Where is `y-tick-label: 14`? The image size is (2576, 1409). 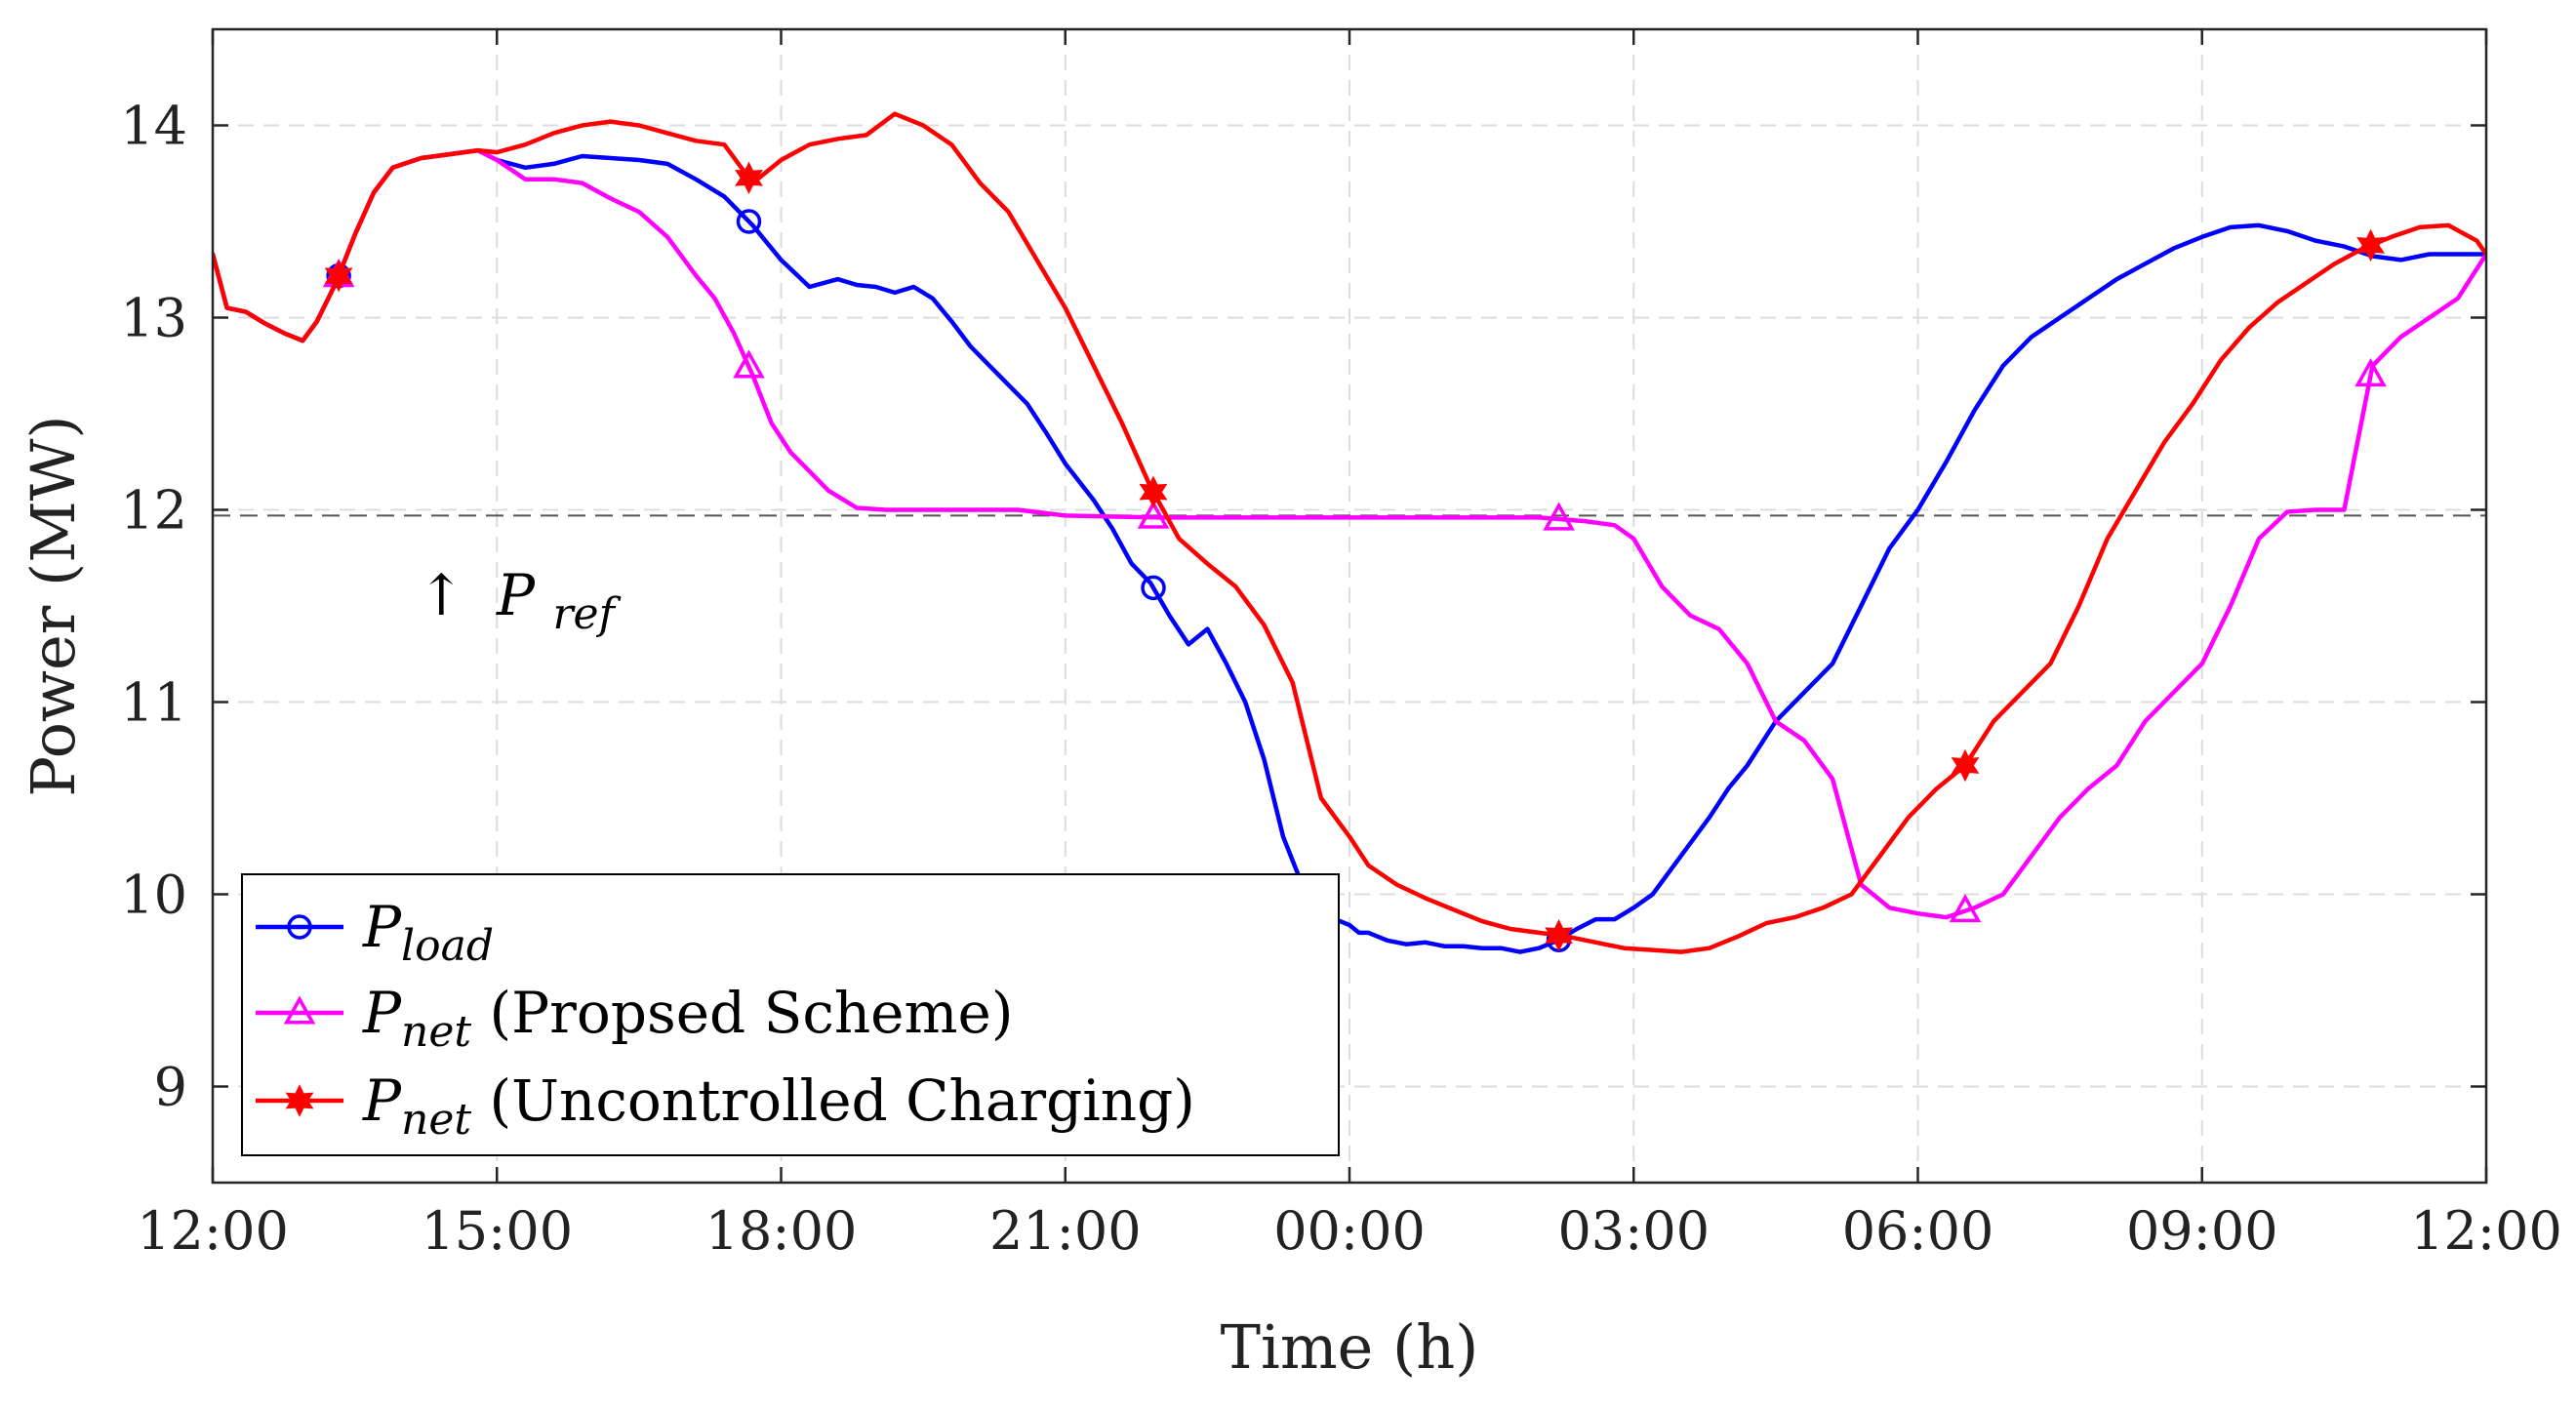
y-tick-label: 14 is located at coordinates (153, 126).